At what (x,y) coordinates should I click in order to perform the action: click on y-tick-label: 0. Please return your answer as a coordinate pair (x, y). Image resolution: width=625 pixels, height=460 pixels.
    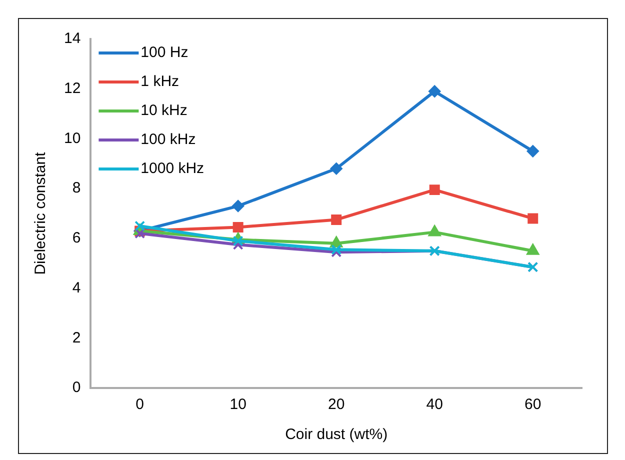
    Looking at the image, I should click on (76, 387).